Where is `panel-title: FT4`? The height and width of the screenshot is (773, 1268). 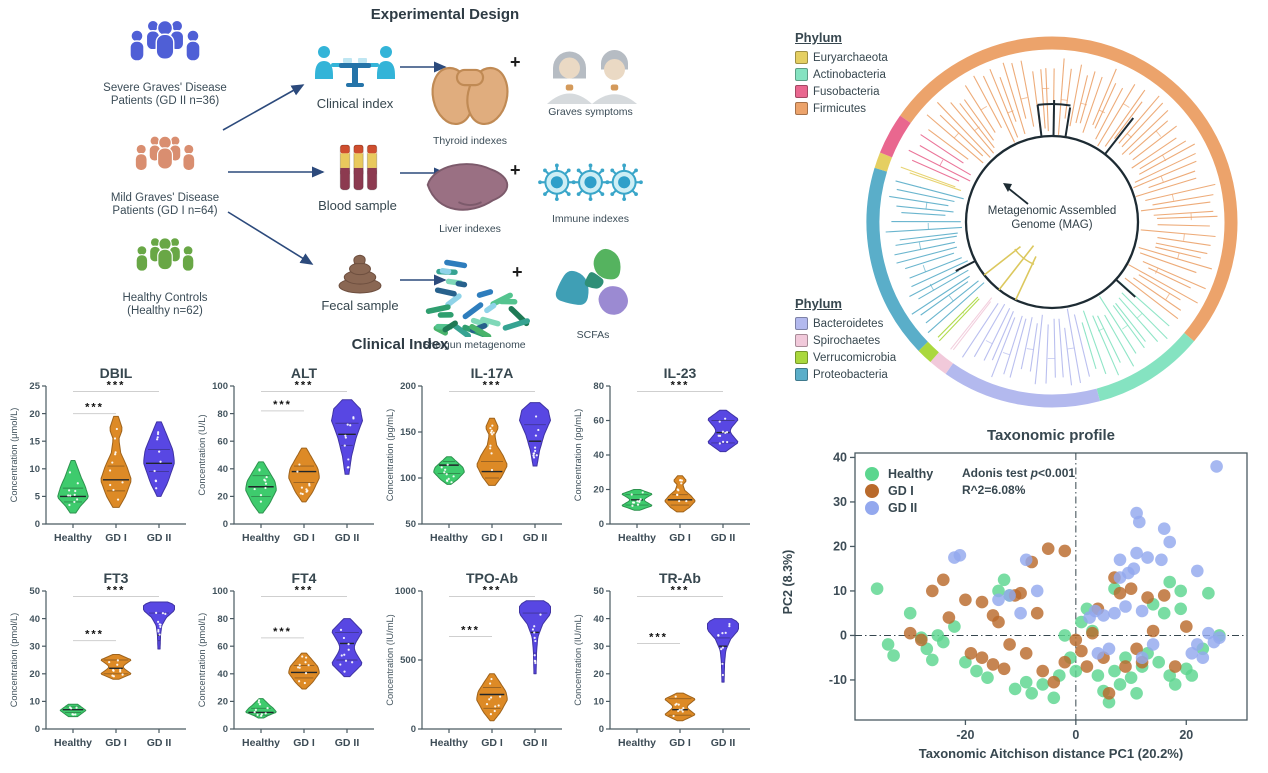
panel-title: FT4 is located at coordinates (304, 578).